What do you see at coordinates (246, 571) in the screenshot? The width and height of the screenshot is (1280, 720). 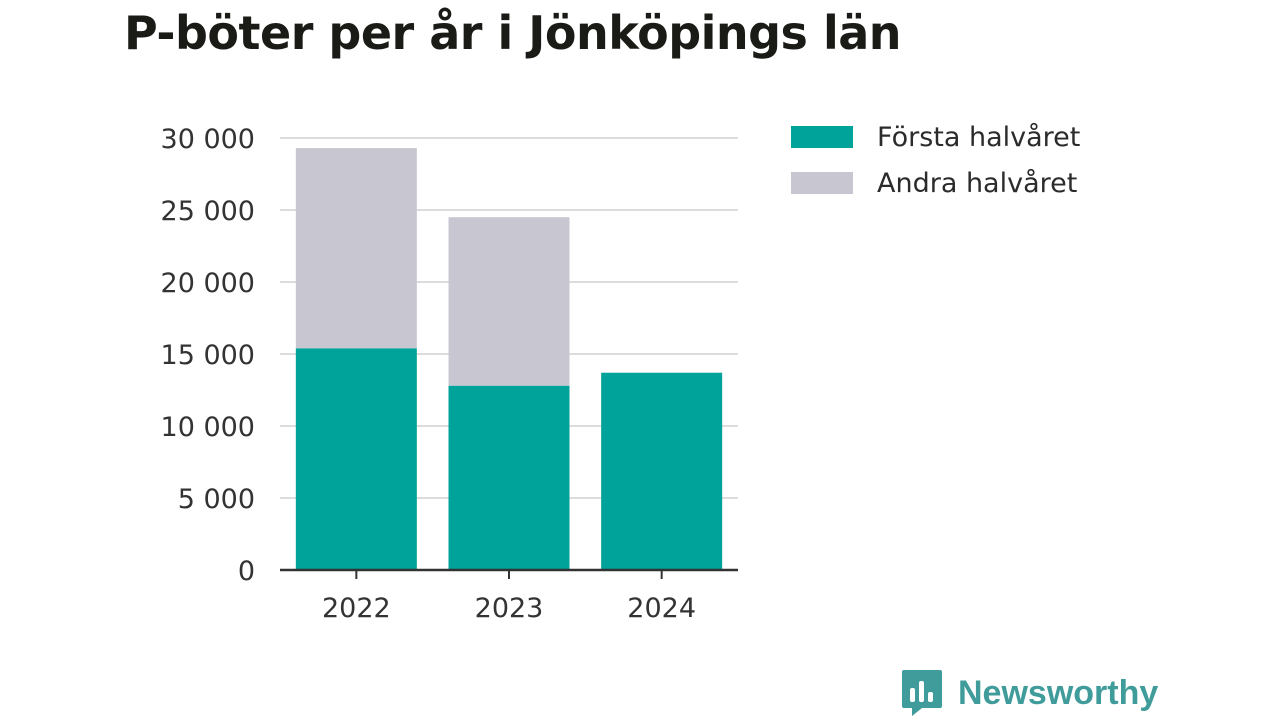 I see `y-tick-label: 0` at bounding box center [246, 571].